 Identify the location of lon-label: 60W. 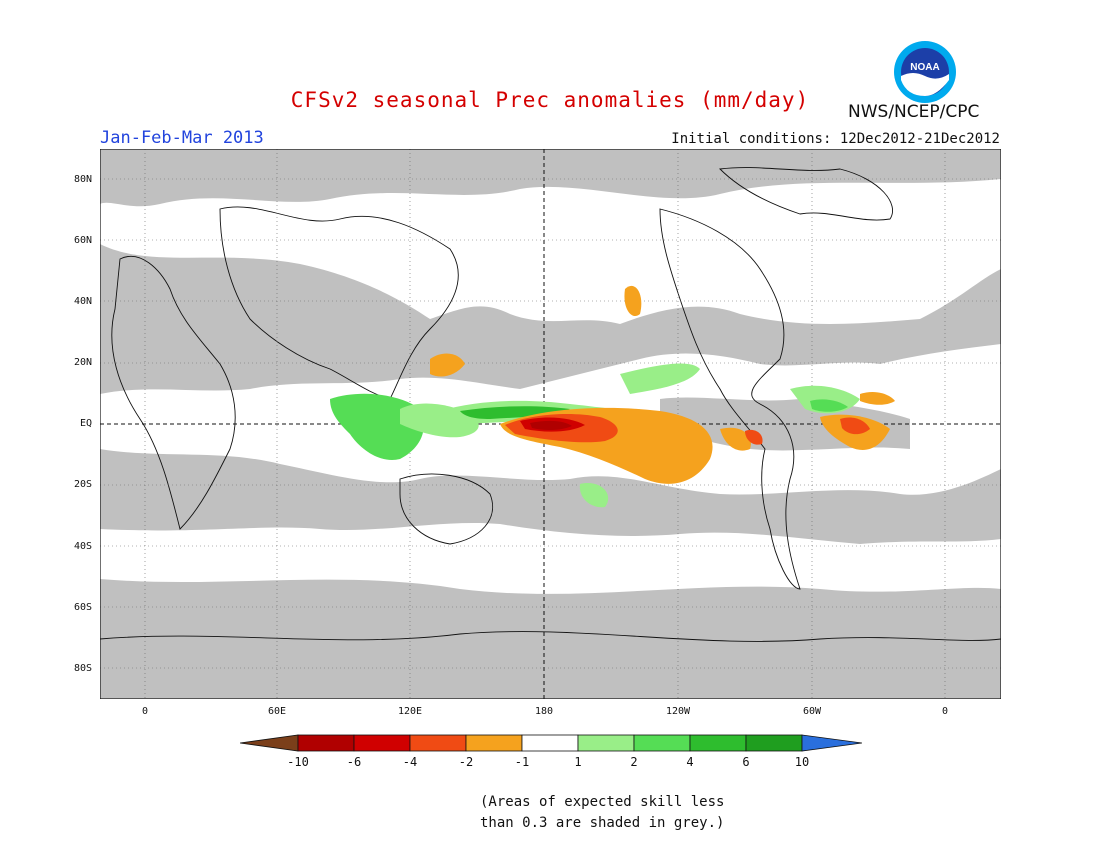
(812, 711).